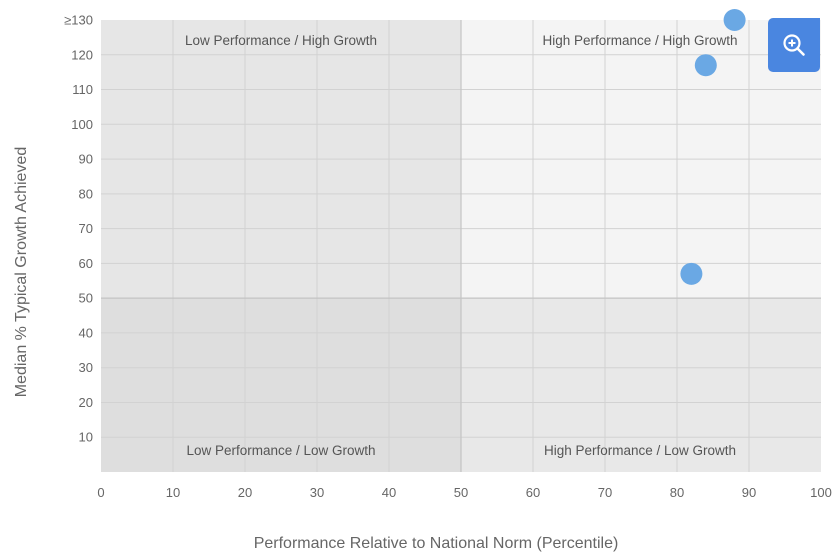  Describe the element at coordinates (86, 263) in the screenshot. I see `y-tick-label: 60` at that location.